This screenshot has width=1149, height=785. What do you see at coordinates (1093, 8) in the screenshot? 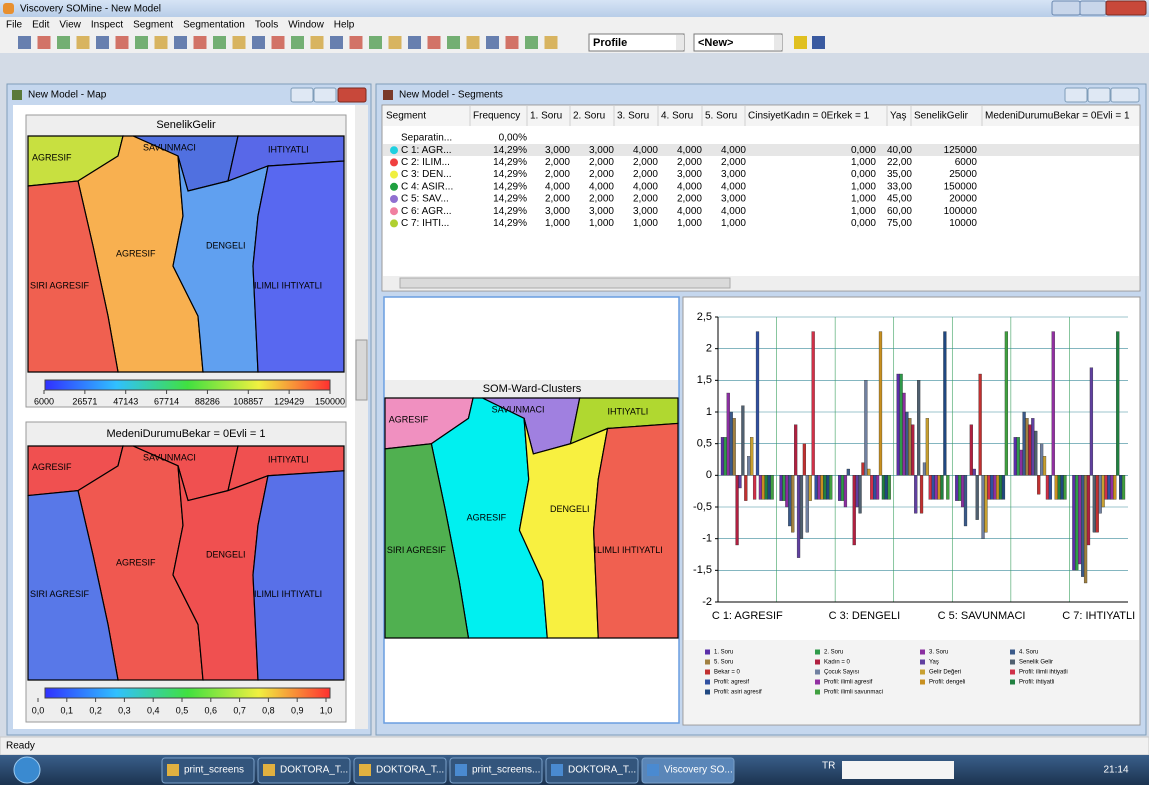
I see `maximize-button` at bounding box center [1093, 8].